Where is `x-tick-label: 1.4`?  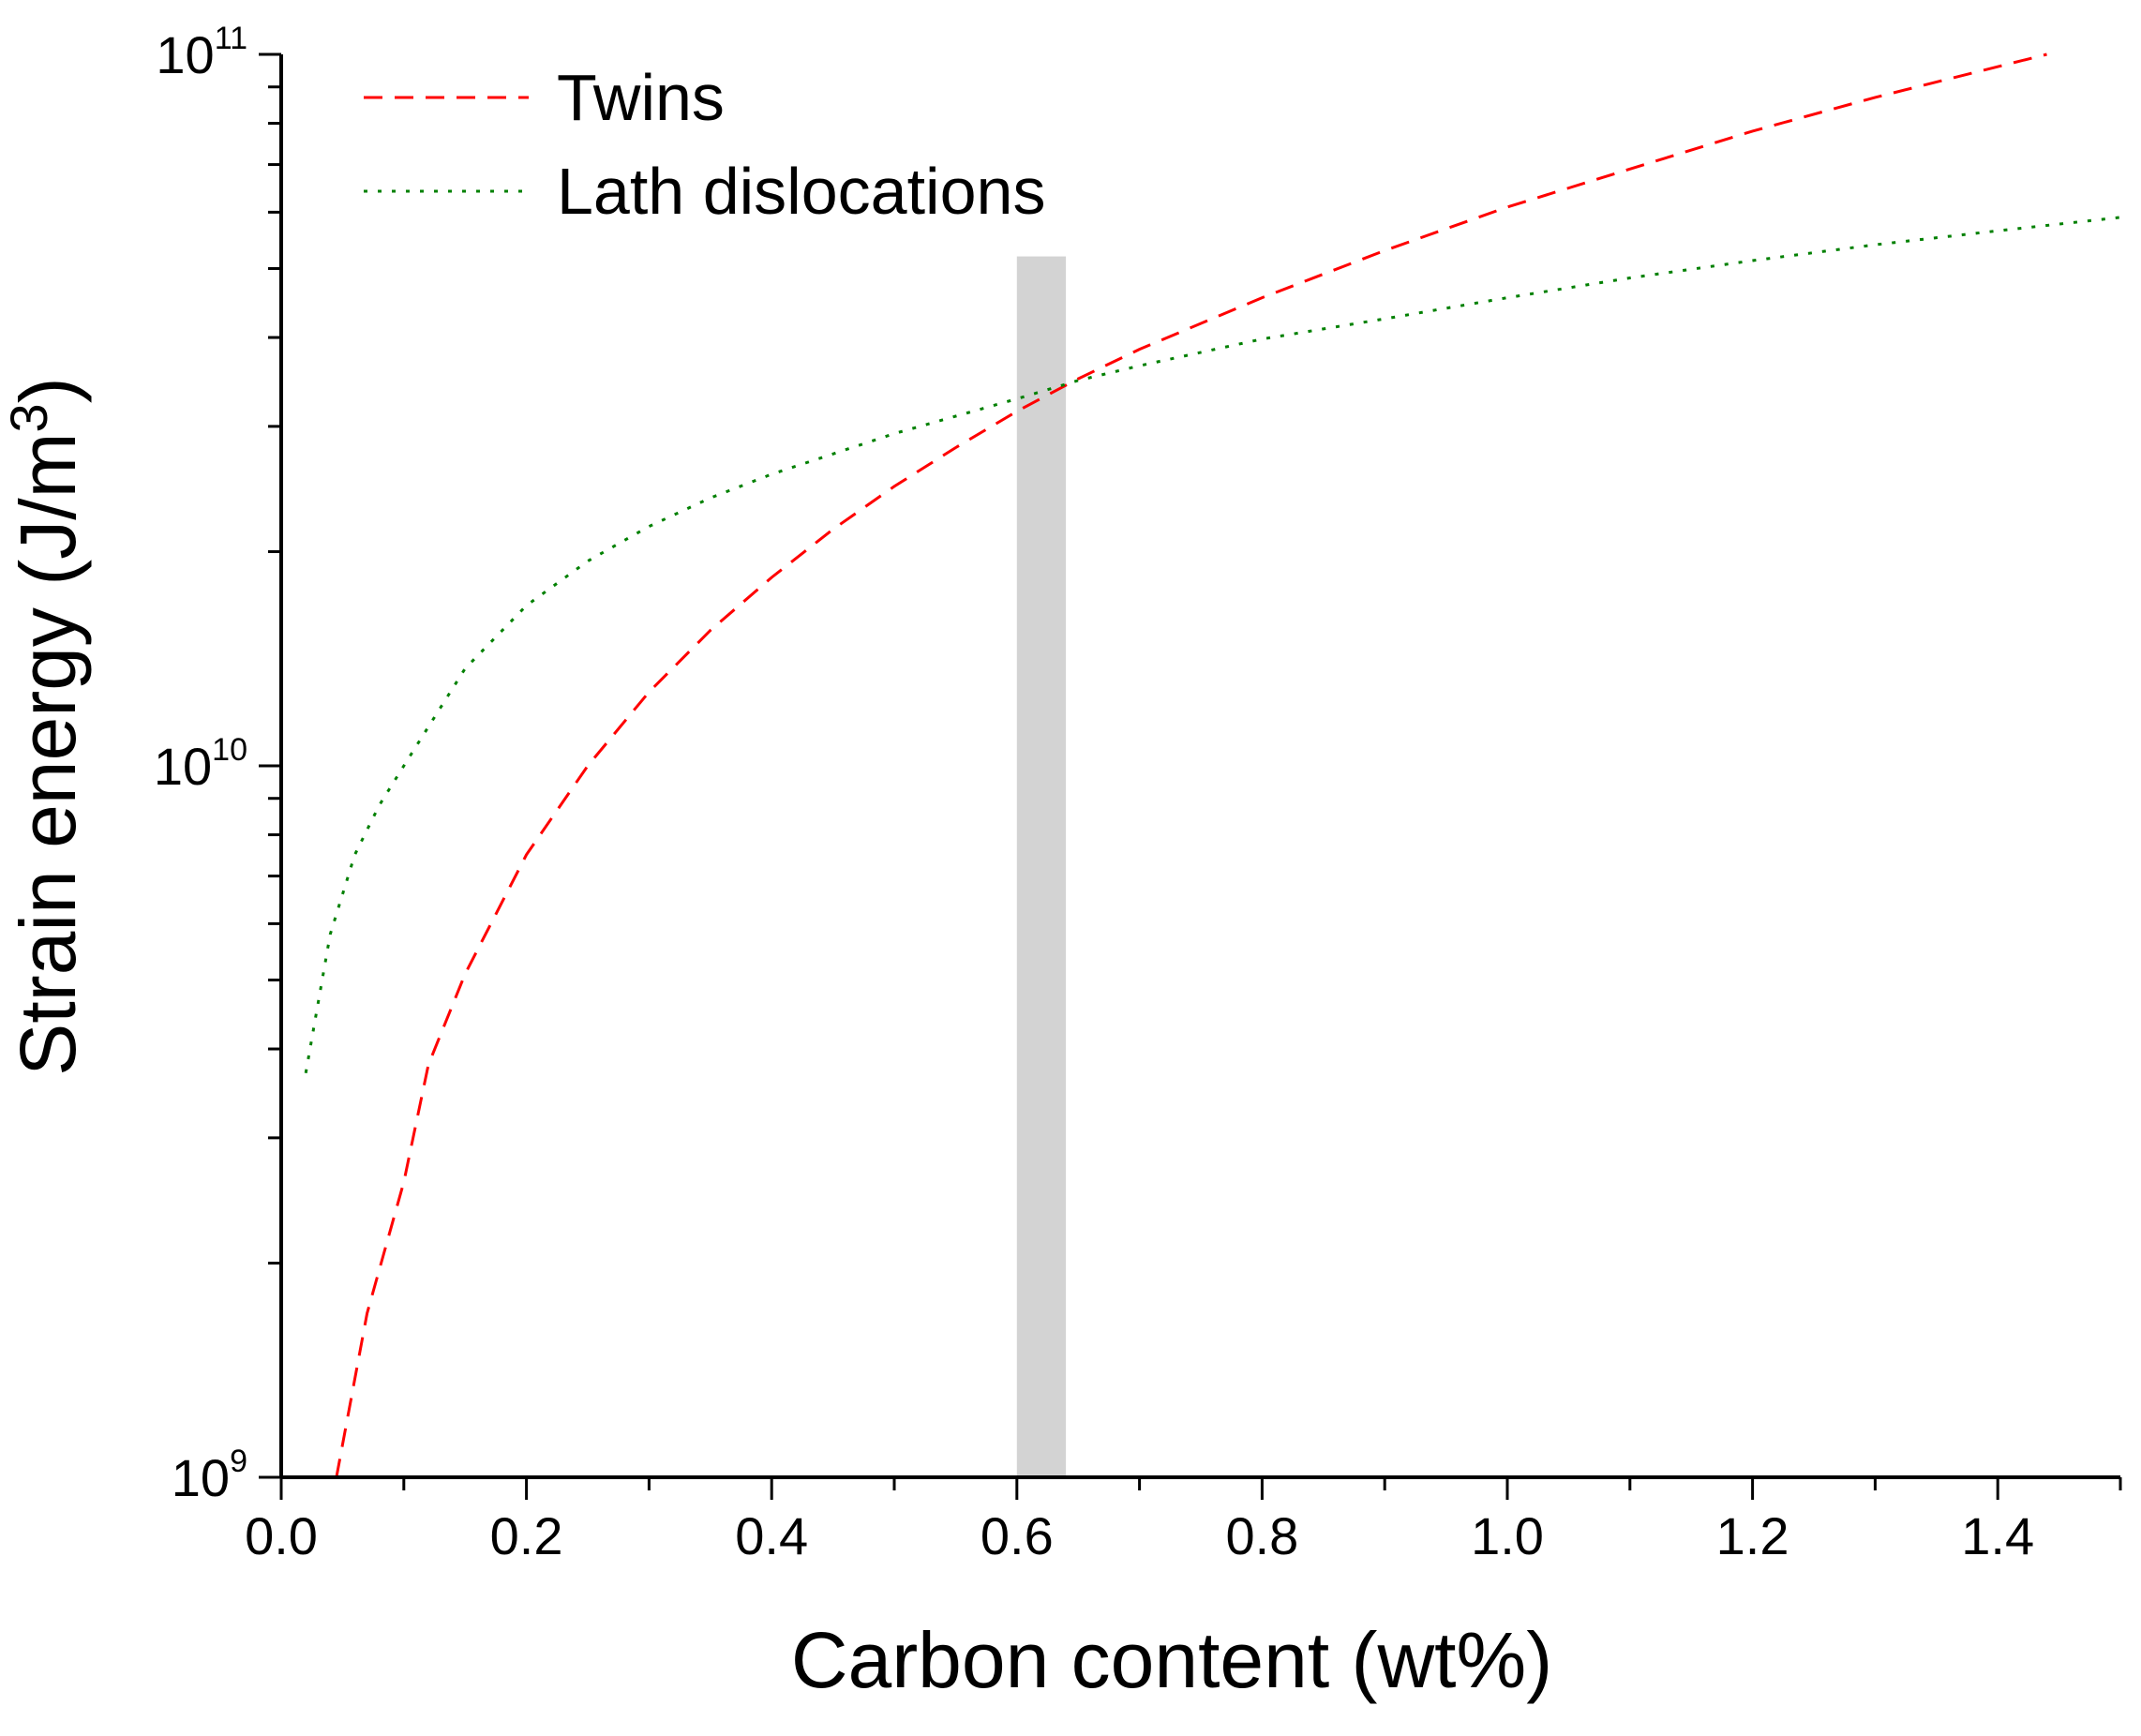
x-tick-label: 1.4 is located at coordinates (1997, 1536).